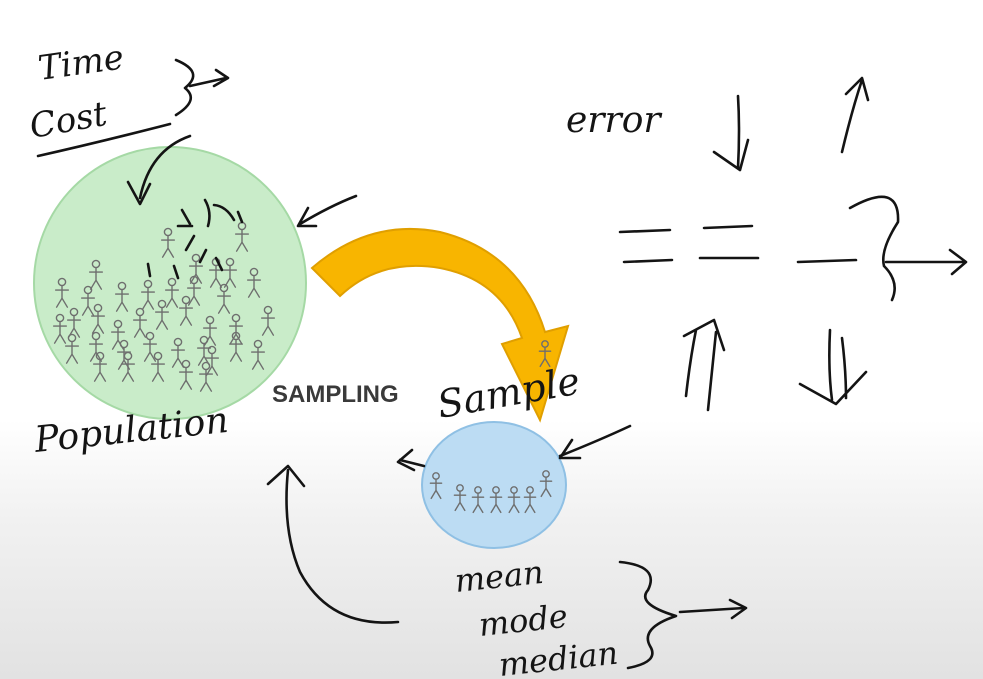 This screenshot has width=983, height=679. I want to click on stats-arrow-icon, so click(713, 609).